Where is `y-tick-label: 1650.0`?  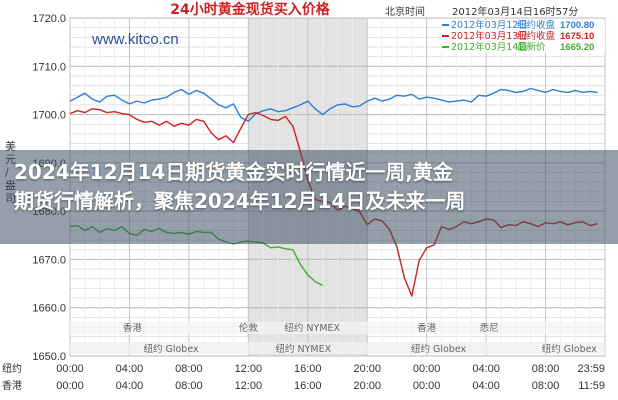
y-tick-label: 1650.0 is located at coordinates (49, 357).